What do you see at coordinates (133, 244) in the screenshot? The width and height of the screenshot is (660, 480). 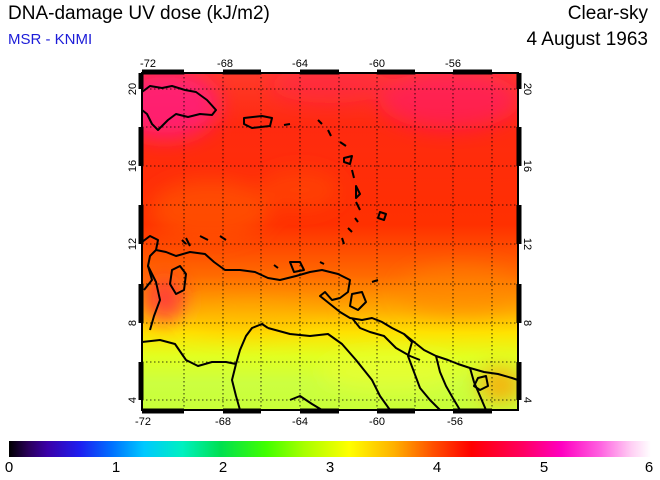 I see `lat-tick-left-12: 12` at bounding box center [133, 244].